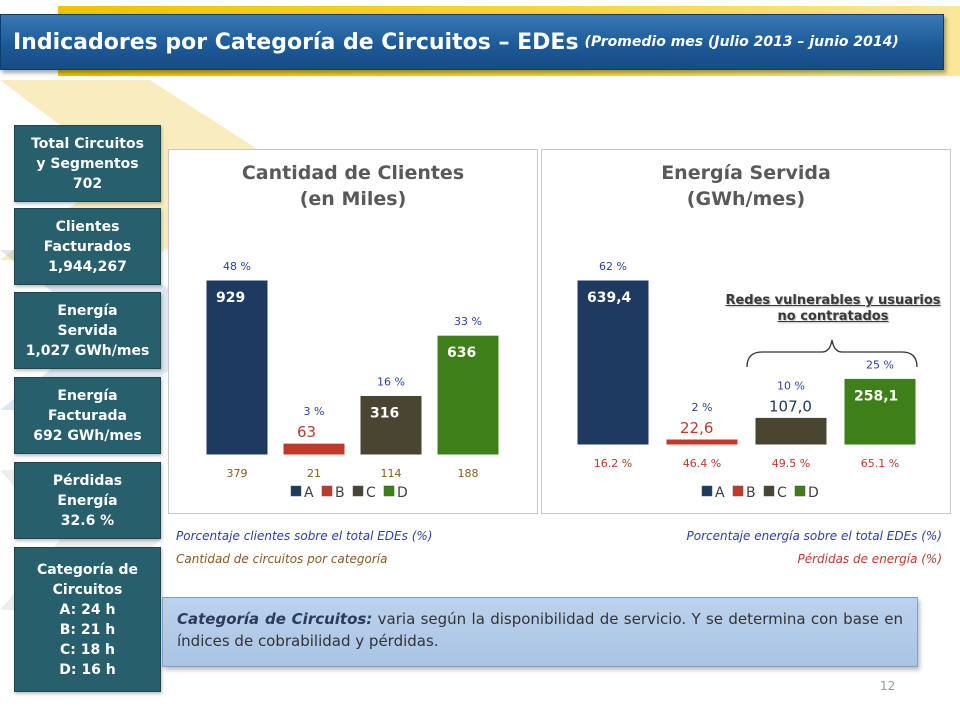 The width and height of the screenshot is (960, 720). Describe the element at coordinates (87, 669) in the screenshot. I see `category-d-hours: D: 16 h` at that location.